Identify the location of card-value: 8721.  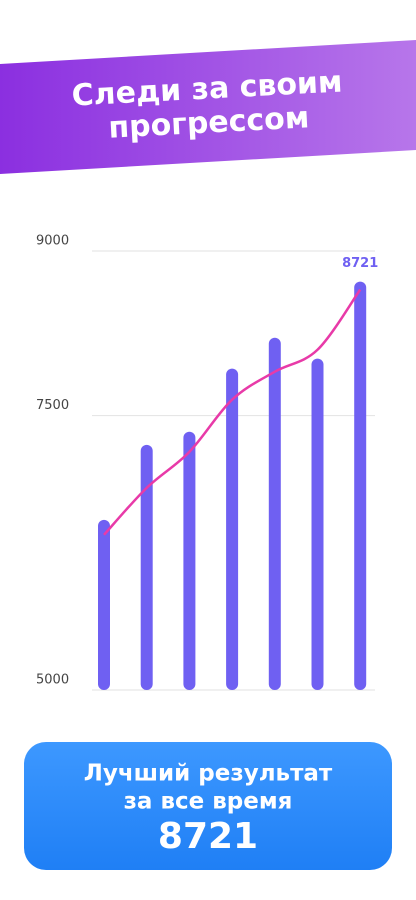
(208, 836).